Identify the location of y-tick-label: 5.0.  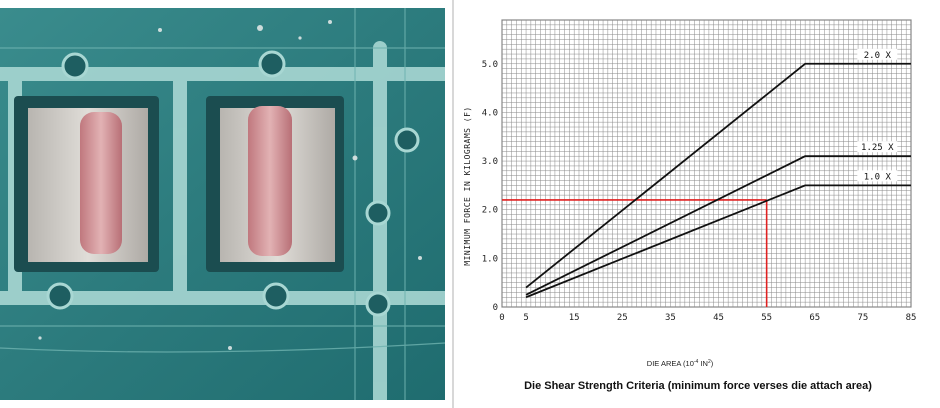
(490, 65).